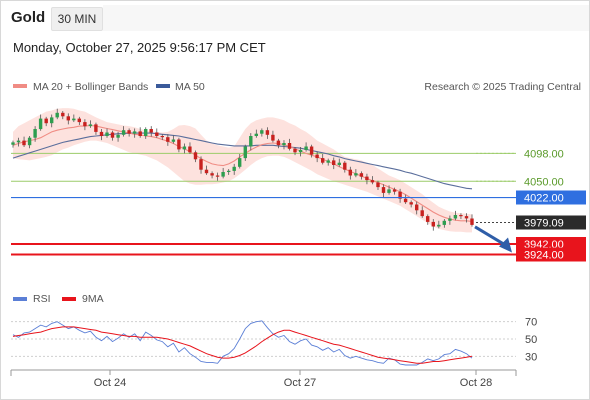 The height and width of the screenshot is (400, 590). What do you see at coordinates (490, 236) in the screenshot?
I see `forecast-arrow-shaft` at bounding box center [490, 236].